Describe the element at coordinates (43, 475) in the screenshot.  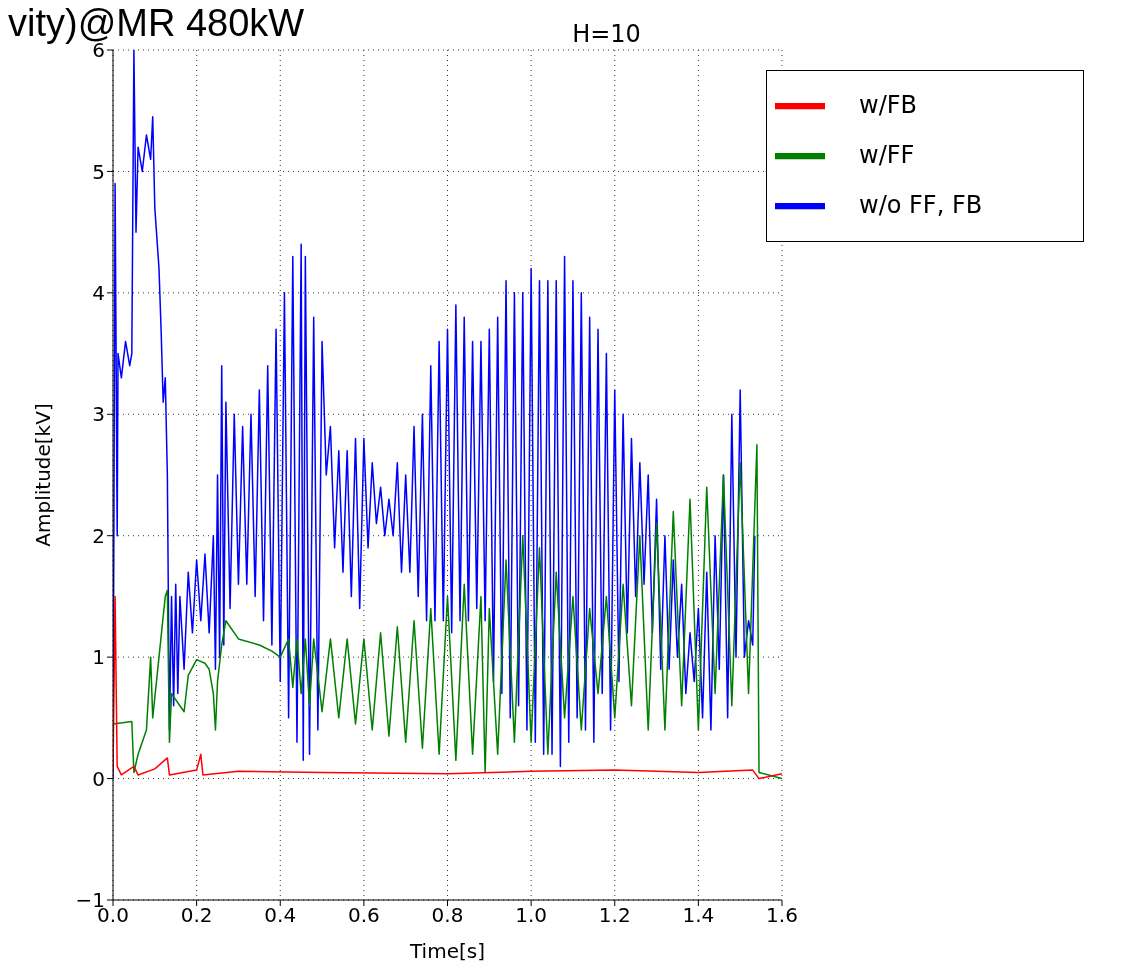
I see `y-axis-title: Amplitude[kV]` at that location.